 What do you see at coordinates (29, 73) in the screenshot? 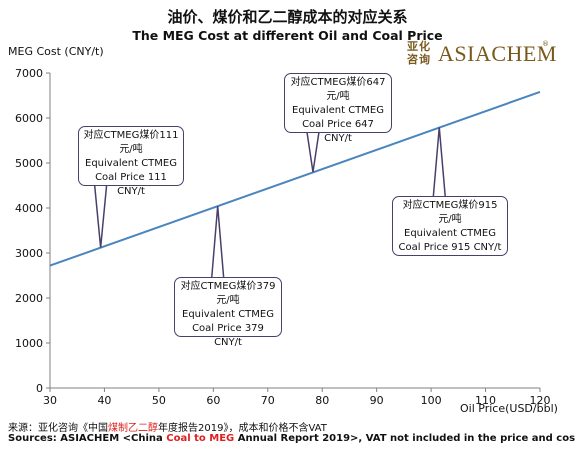
I see `y-tick-label: 7000` at bounding box center [29, 73].